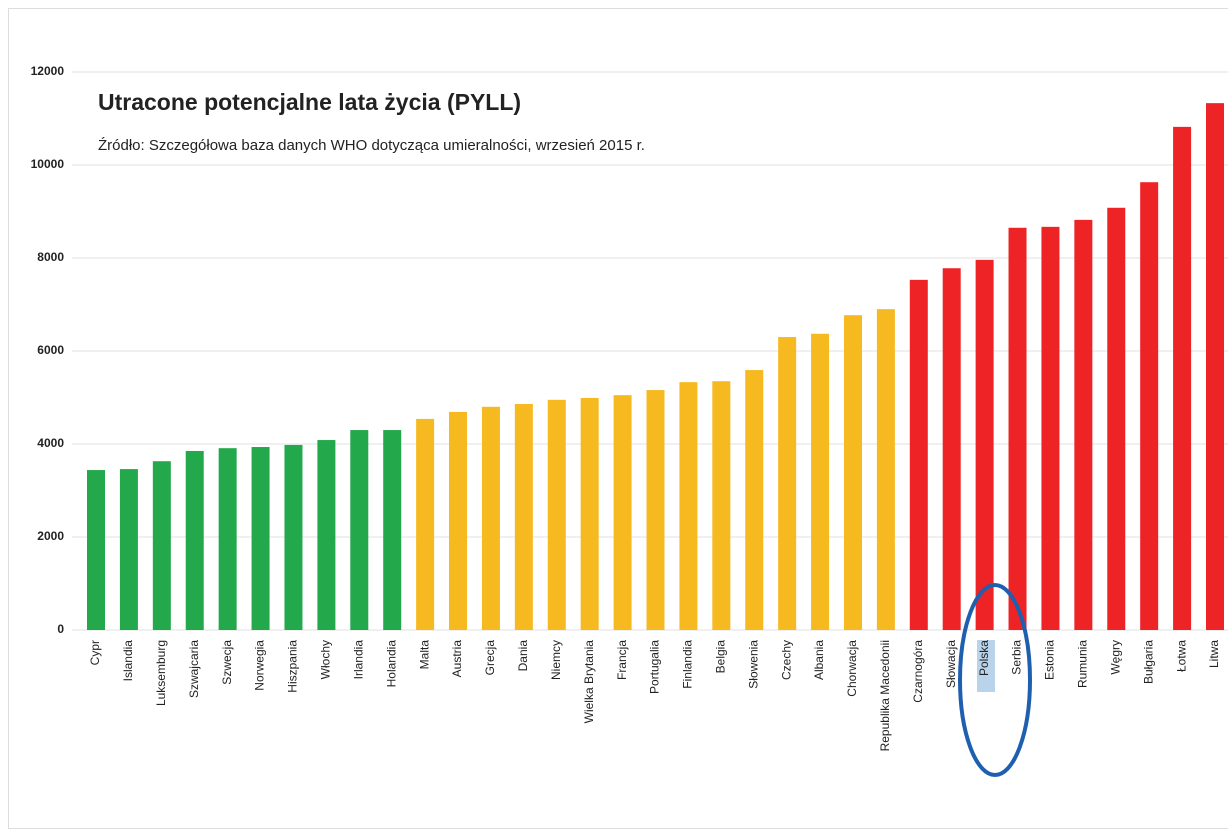  I want to click on x-tick-label: Szwajcaria, so click(194, 669).